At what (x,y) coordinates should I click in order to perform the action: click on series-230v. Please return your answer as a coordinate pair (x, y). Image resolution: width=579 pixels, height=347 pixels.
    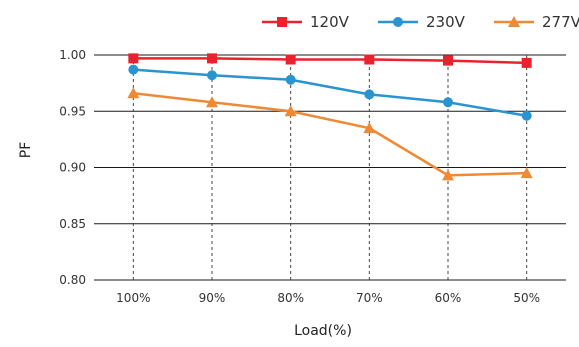
    Looking at the image, I should click on (330, 92).